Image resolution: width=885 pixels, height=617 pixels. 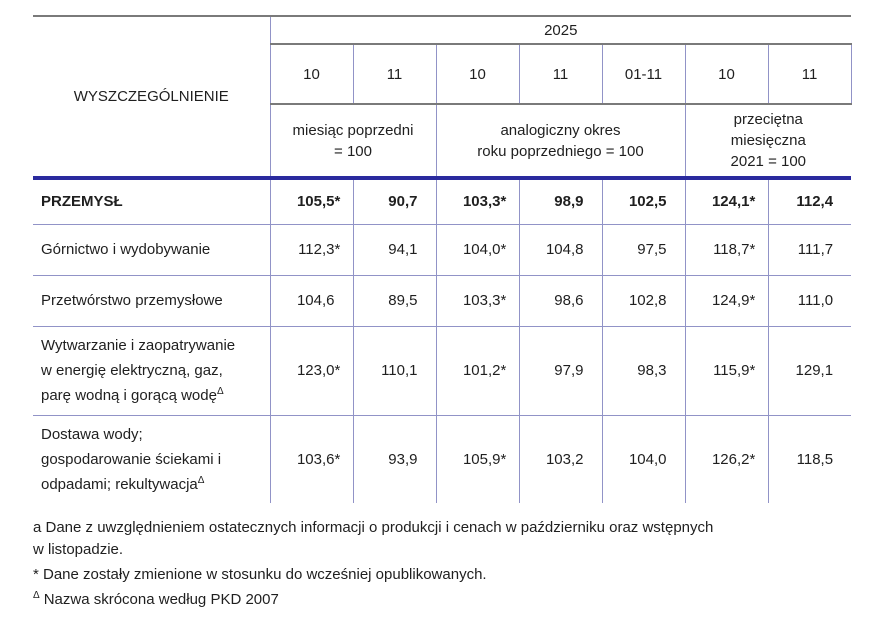 What do you see at coordinates (809, 301) in the screenshot?
I see `value-cell: 111,0` at bounding box center [809, 301].